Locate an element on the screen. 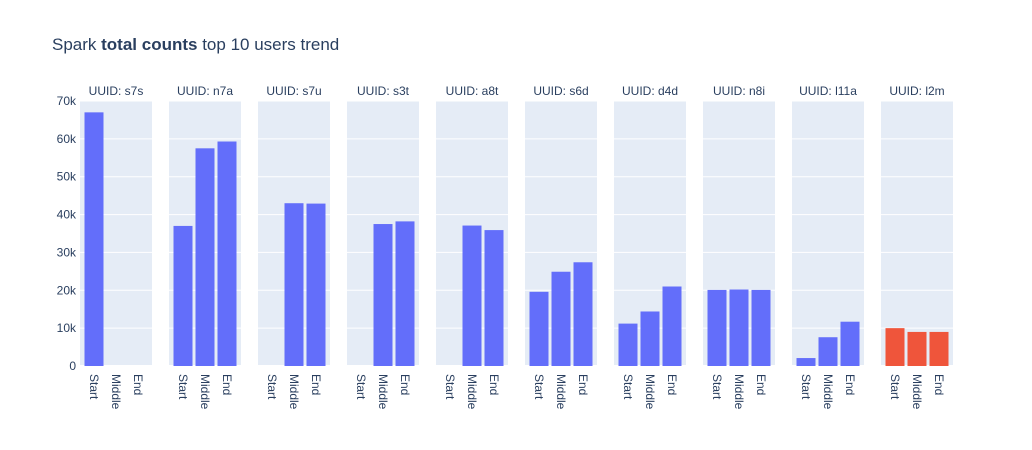  y-tick-label: 30k is located at coordinates (67, 252).